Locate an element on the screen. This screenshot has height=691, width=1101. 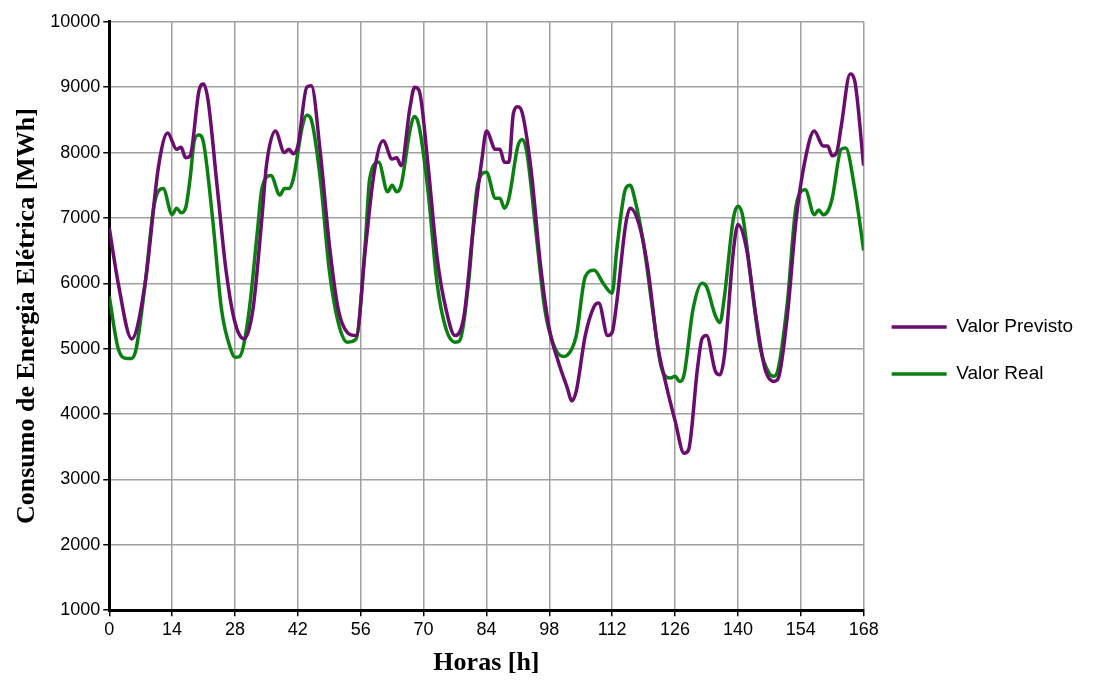
x-tick-label: 84 is located at coordinates (486, 628).